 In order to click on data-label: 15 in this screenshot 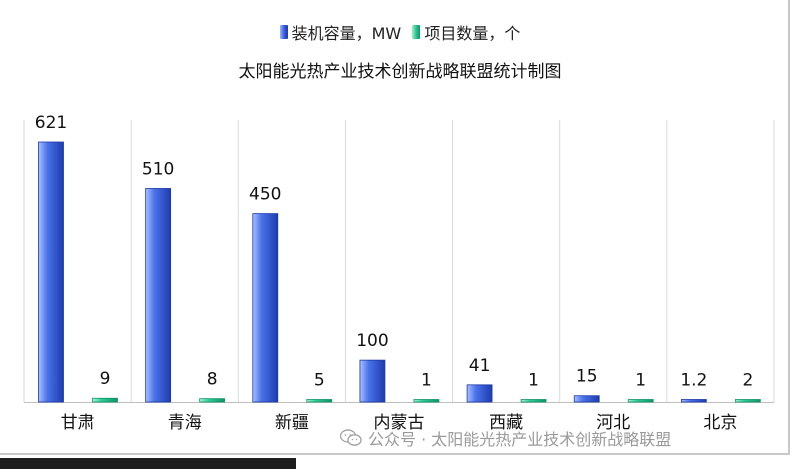, I will do `click(587, 377)`.